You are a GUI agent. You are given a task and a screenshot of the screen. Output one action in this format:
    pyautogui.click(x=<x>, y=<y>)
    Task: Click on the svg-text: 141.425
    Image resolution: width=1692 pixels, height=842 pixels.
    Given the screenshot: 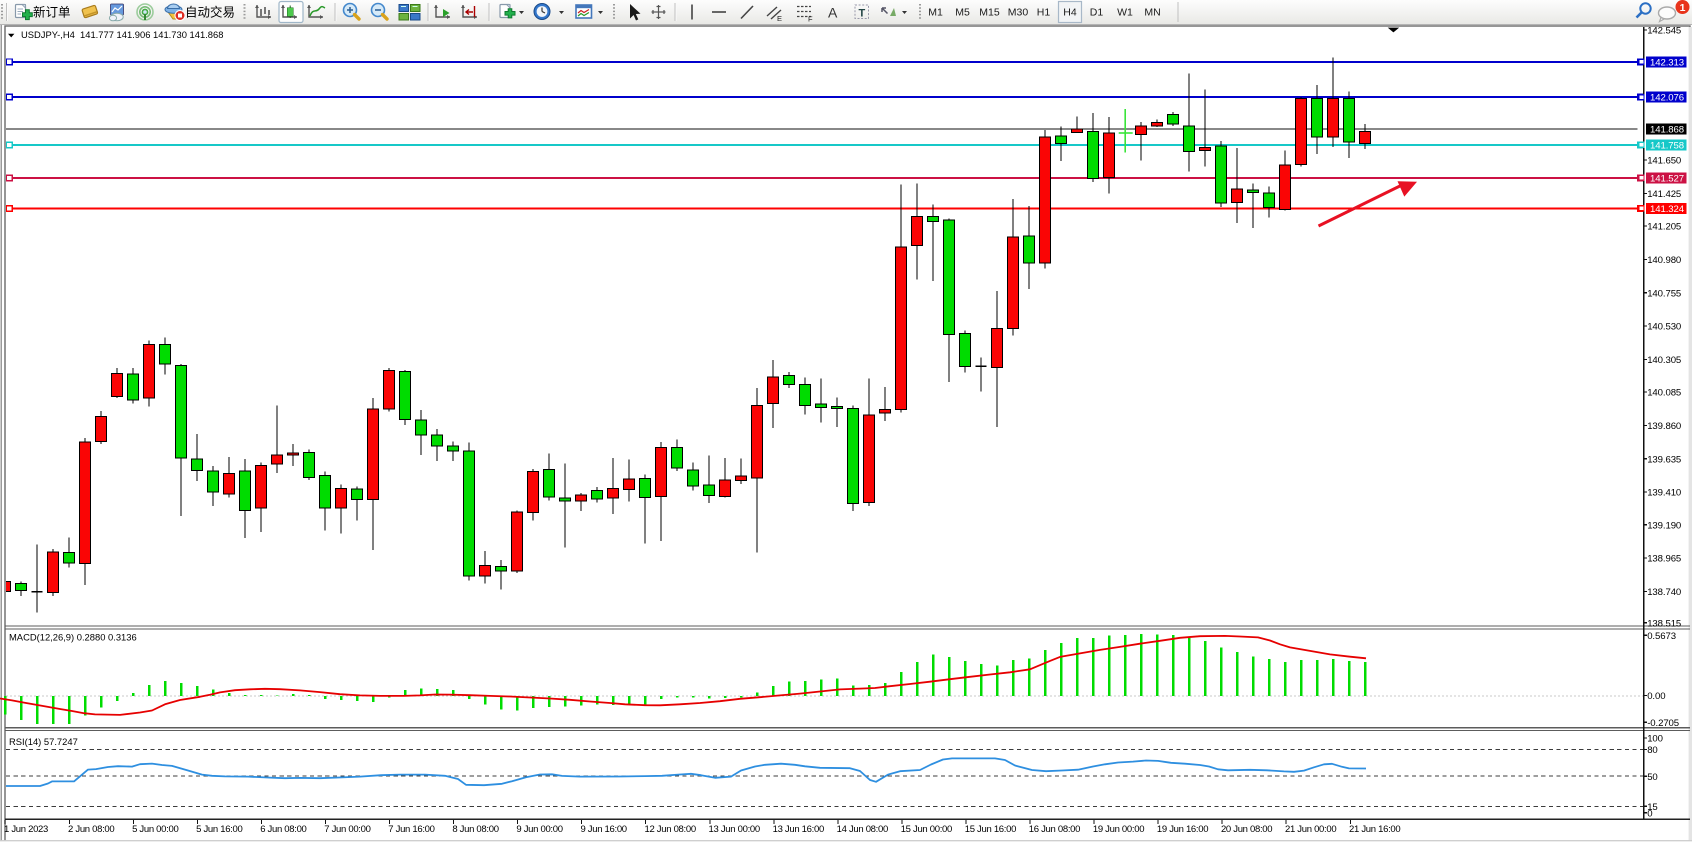 What is the action you would take?
    pyautogui.click(x=1664, y=194)
    